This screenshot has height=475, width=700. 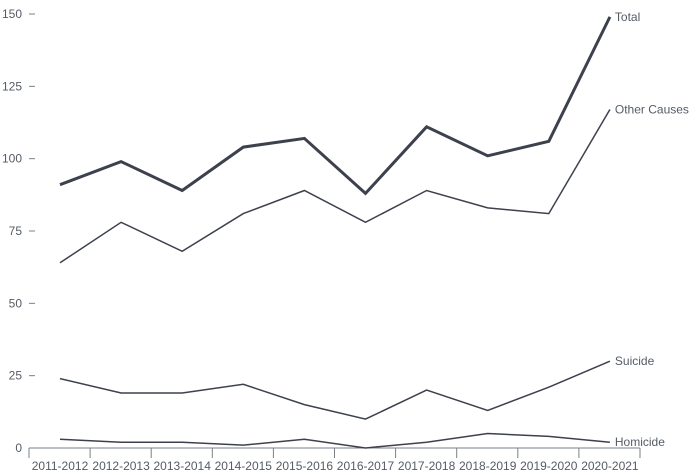 What do you see at coordinates (427, 466) in the screenshot?
I see `x-tick-label: 2017-2018` at bounding box center [427, 466].